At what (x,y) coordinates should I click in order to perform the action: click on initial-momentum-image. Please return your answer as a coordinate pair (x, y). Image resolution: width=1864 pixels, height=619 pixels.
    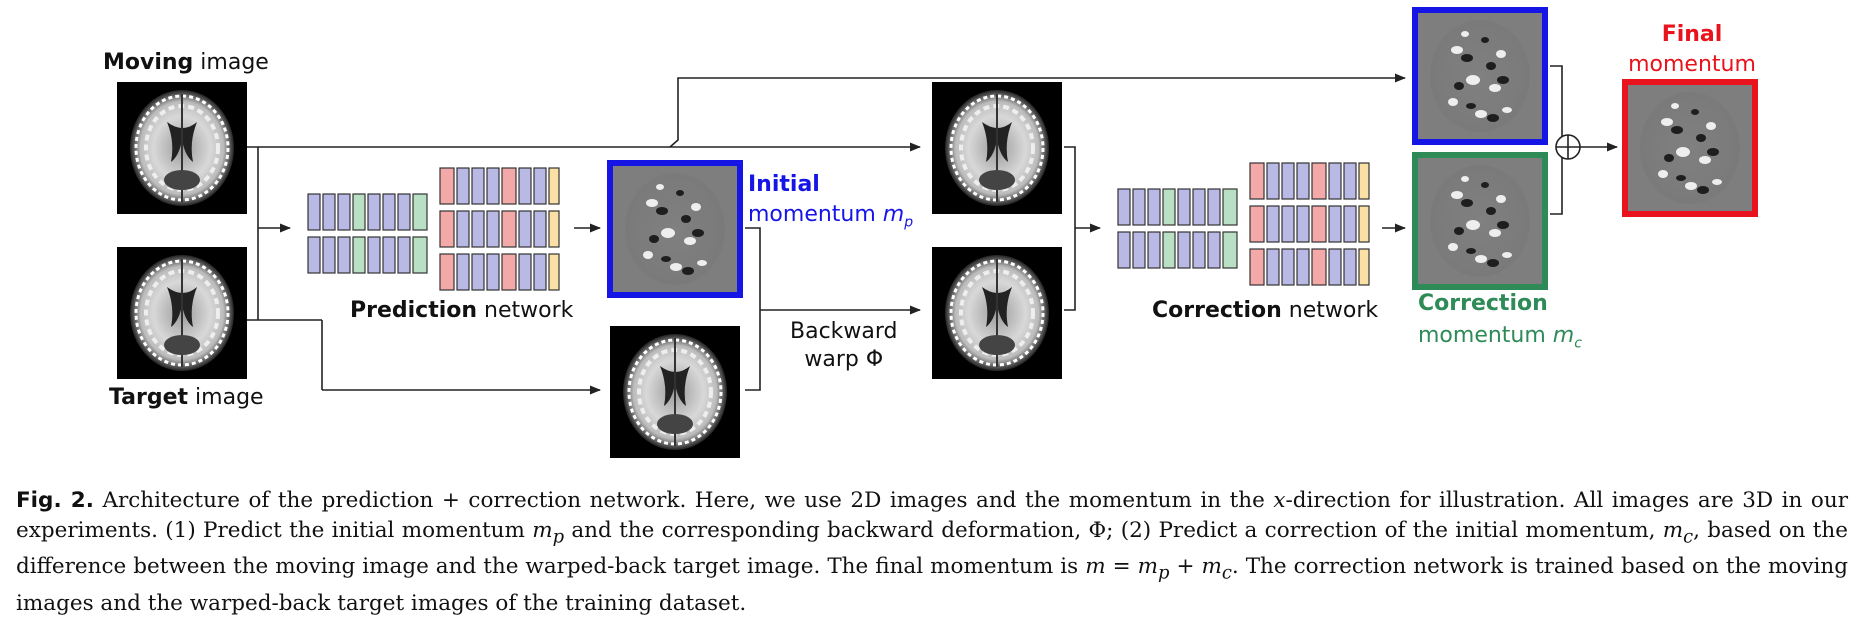
    Looking at the image, I should click on (675, 229).